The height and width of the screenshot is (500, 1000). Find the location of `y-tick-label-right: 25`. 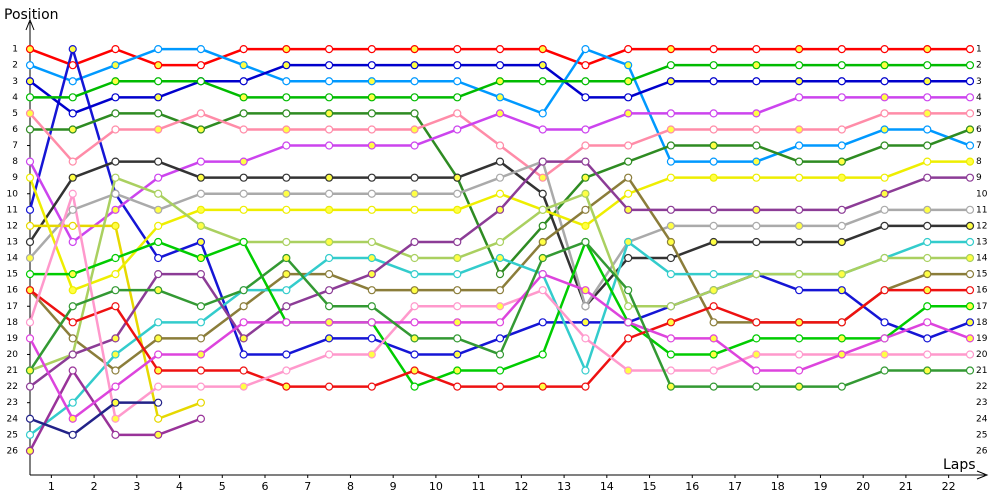

y-tick-label-right: 25 is located at coordinates (981, 435).